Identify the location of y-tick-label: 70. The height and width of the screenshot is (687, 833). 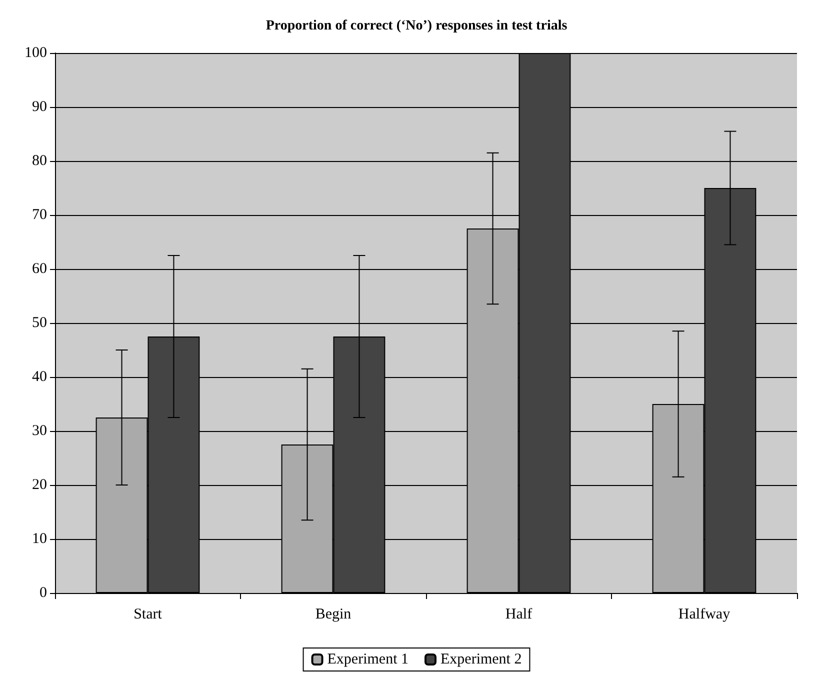
(39, 215).